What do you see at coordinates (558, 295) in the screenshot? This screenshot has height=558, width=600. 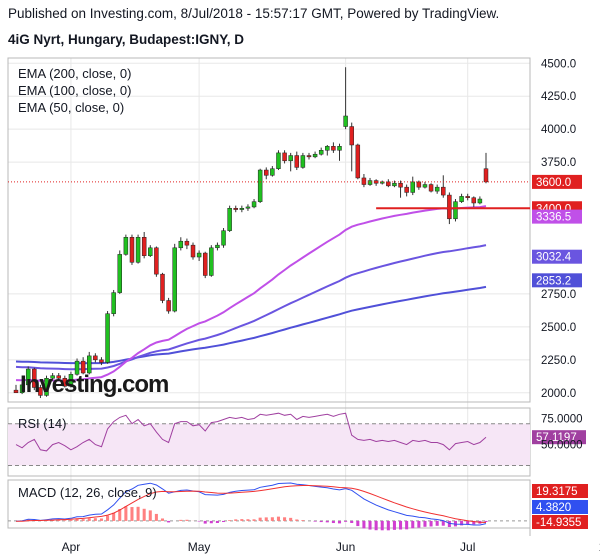 I see `y-tick-label: 2750.0` at bounding box center [558, 295].